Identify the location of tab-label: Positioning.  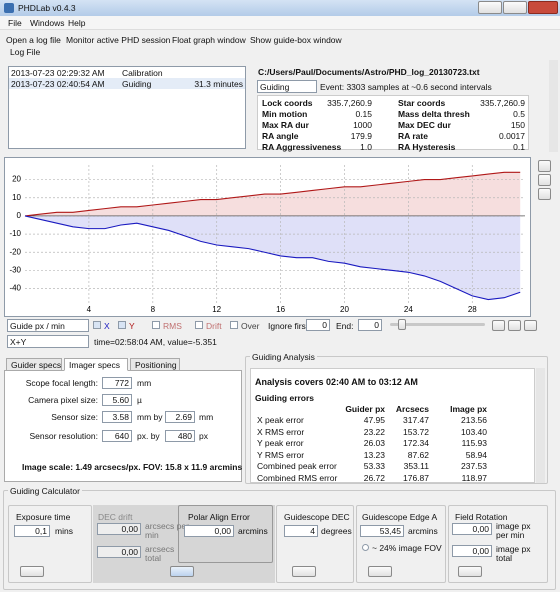
(156, 365).